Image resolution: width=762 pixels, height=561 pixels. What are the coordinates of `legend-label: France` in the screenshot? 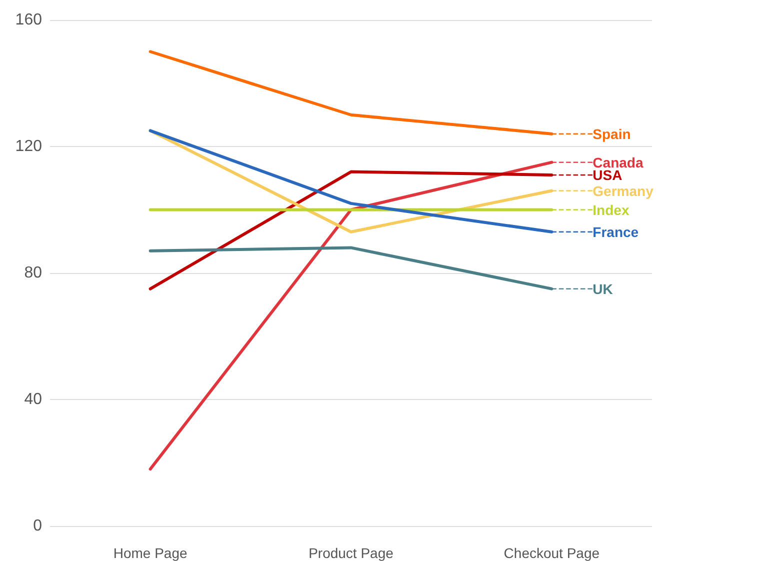 It's located at (615, 232).